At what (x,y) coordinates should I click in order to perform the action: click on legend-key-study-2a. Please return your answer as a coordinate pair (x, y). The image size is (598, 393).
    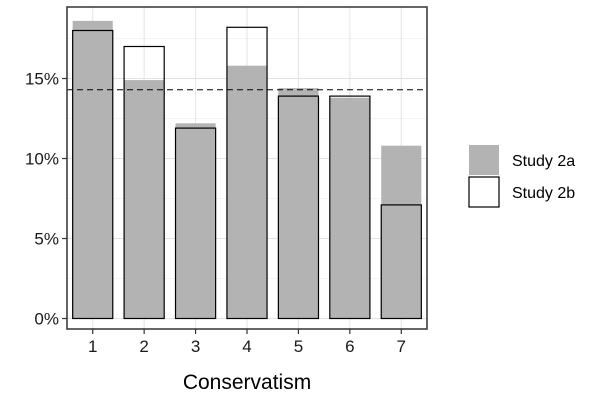
    Looking at the image, I should click on (484, 160).